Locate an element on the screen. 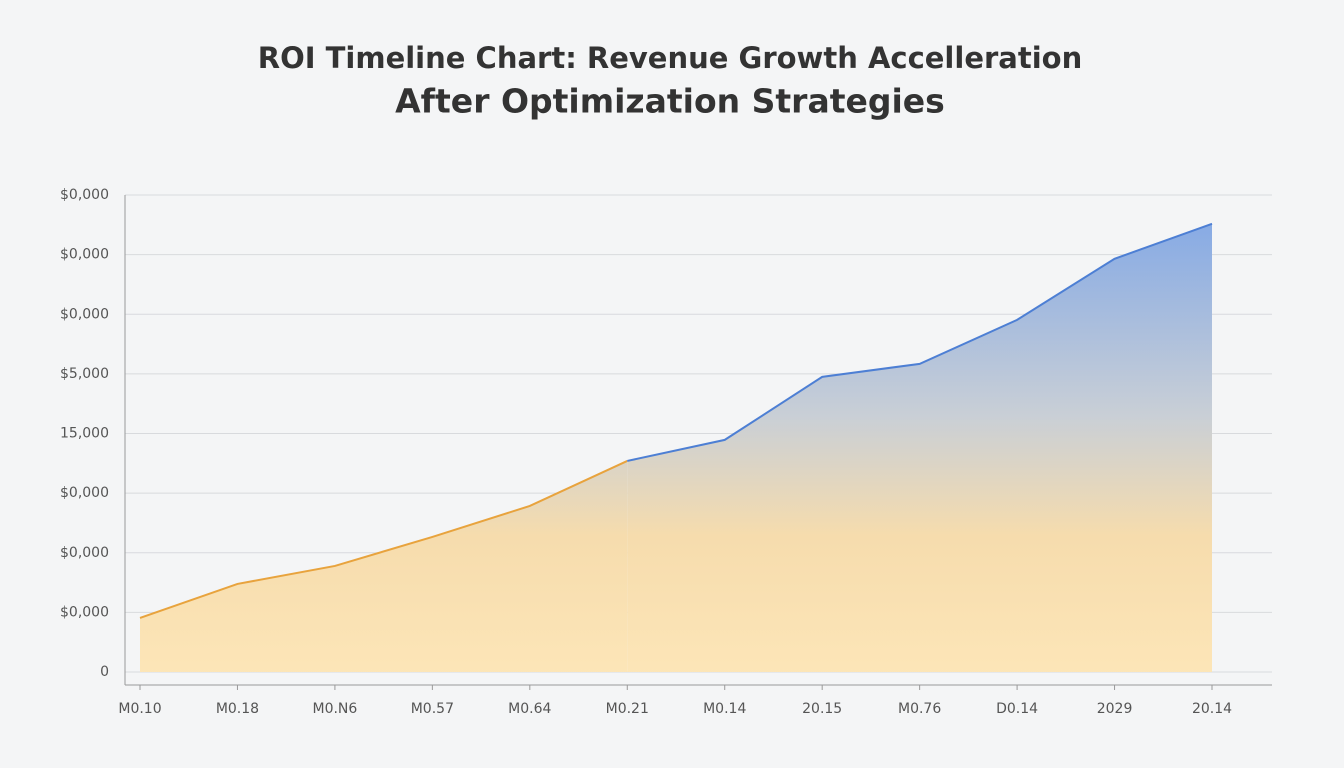  x-tick-label: M0.18 is located at coordinates (237, 709).